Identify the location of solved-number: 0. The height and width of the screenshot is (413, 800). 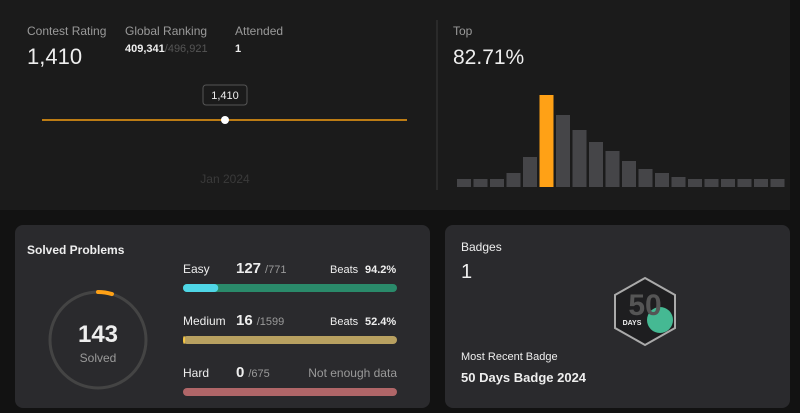
(240, 372).